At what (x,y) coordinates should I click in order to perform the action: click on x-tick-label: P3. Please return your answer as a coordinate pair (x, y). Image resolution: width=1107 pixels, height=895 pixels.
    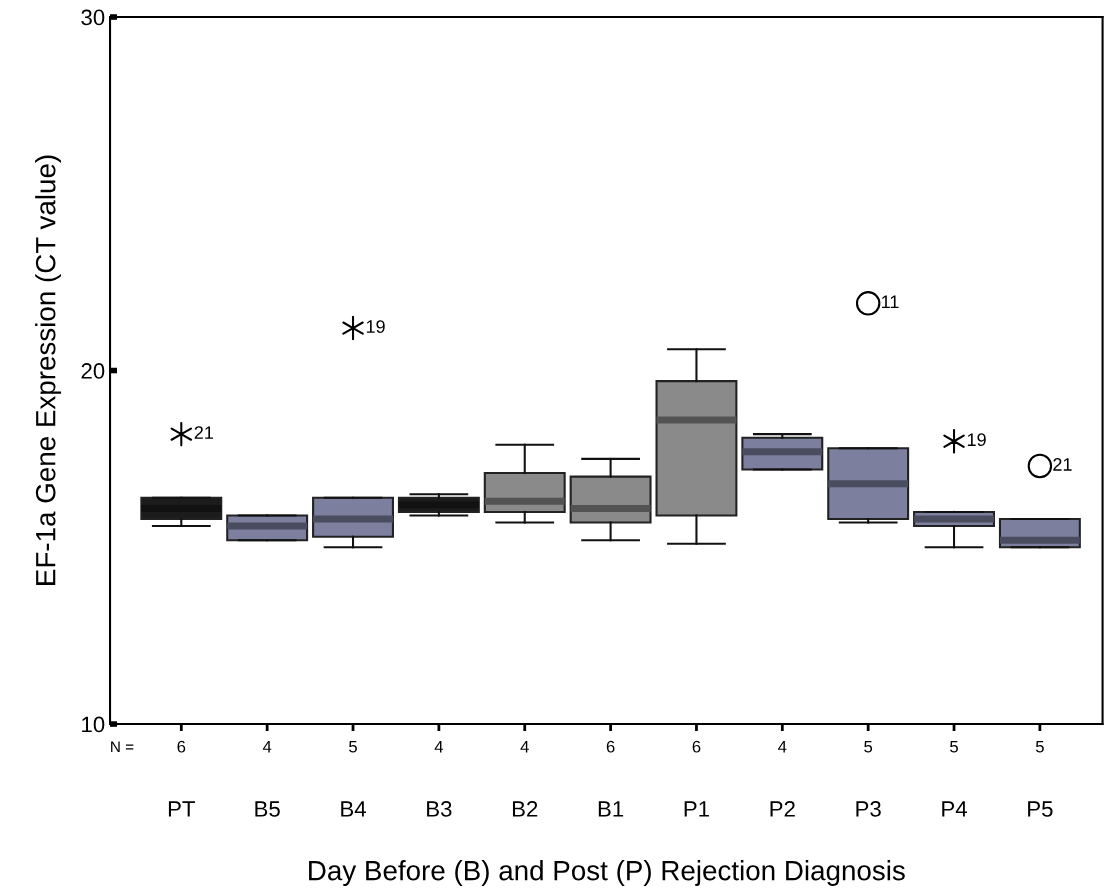
    Looking at the image, I should click on (868, 809).